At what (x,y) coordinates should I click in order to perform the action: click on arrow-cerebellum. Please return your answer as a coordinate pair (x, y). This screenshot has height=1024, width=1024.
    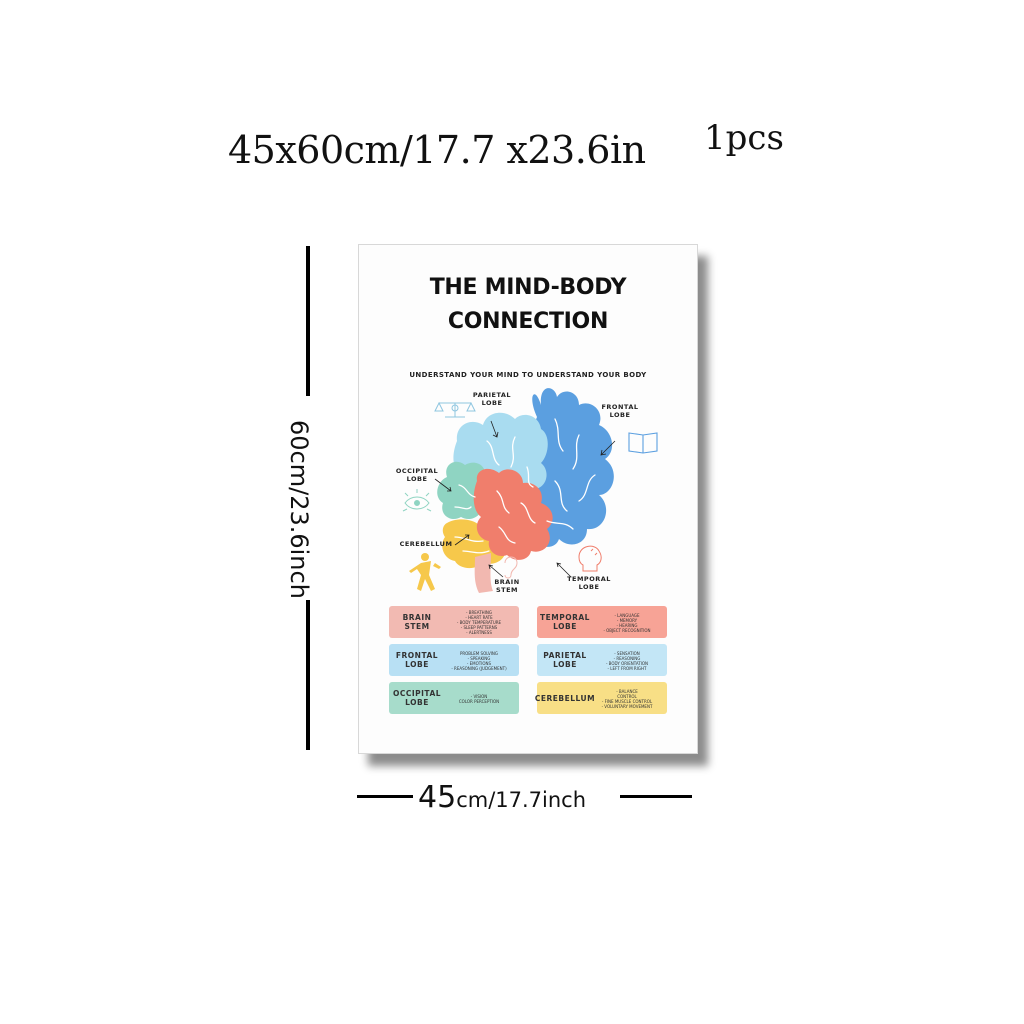
    Looking at the image, I should click on (462, 540).